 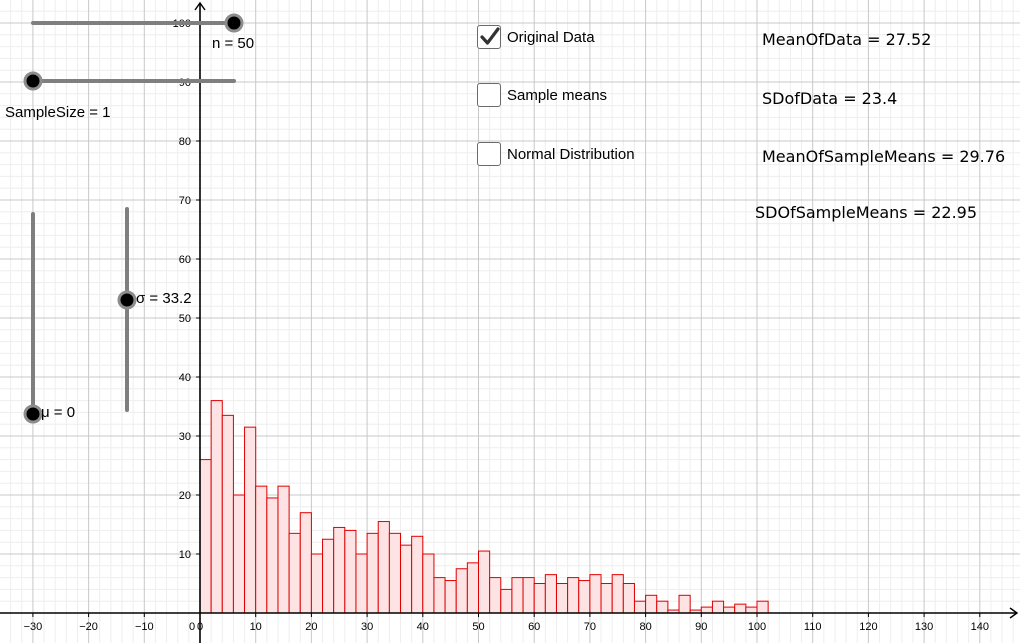 I want to click on y-axis-arrow, so click(x=200, y=6).